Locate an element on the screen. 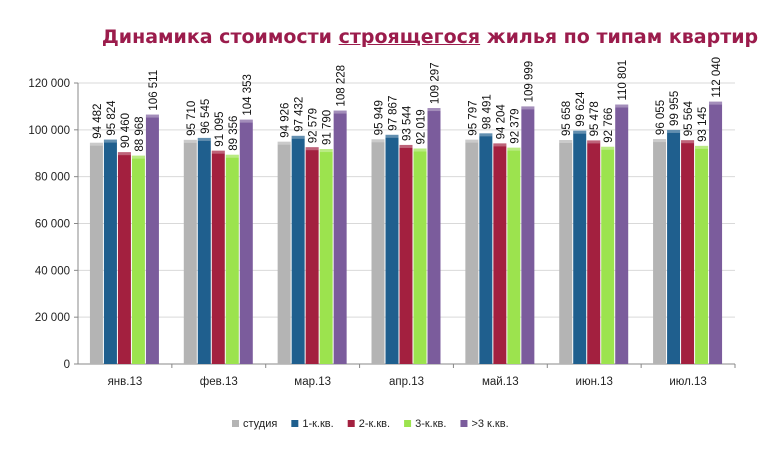 The image size is (770, 454). x-tick-label: июн.13 is located at coordinates (594, 382).